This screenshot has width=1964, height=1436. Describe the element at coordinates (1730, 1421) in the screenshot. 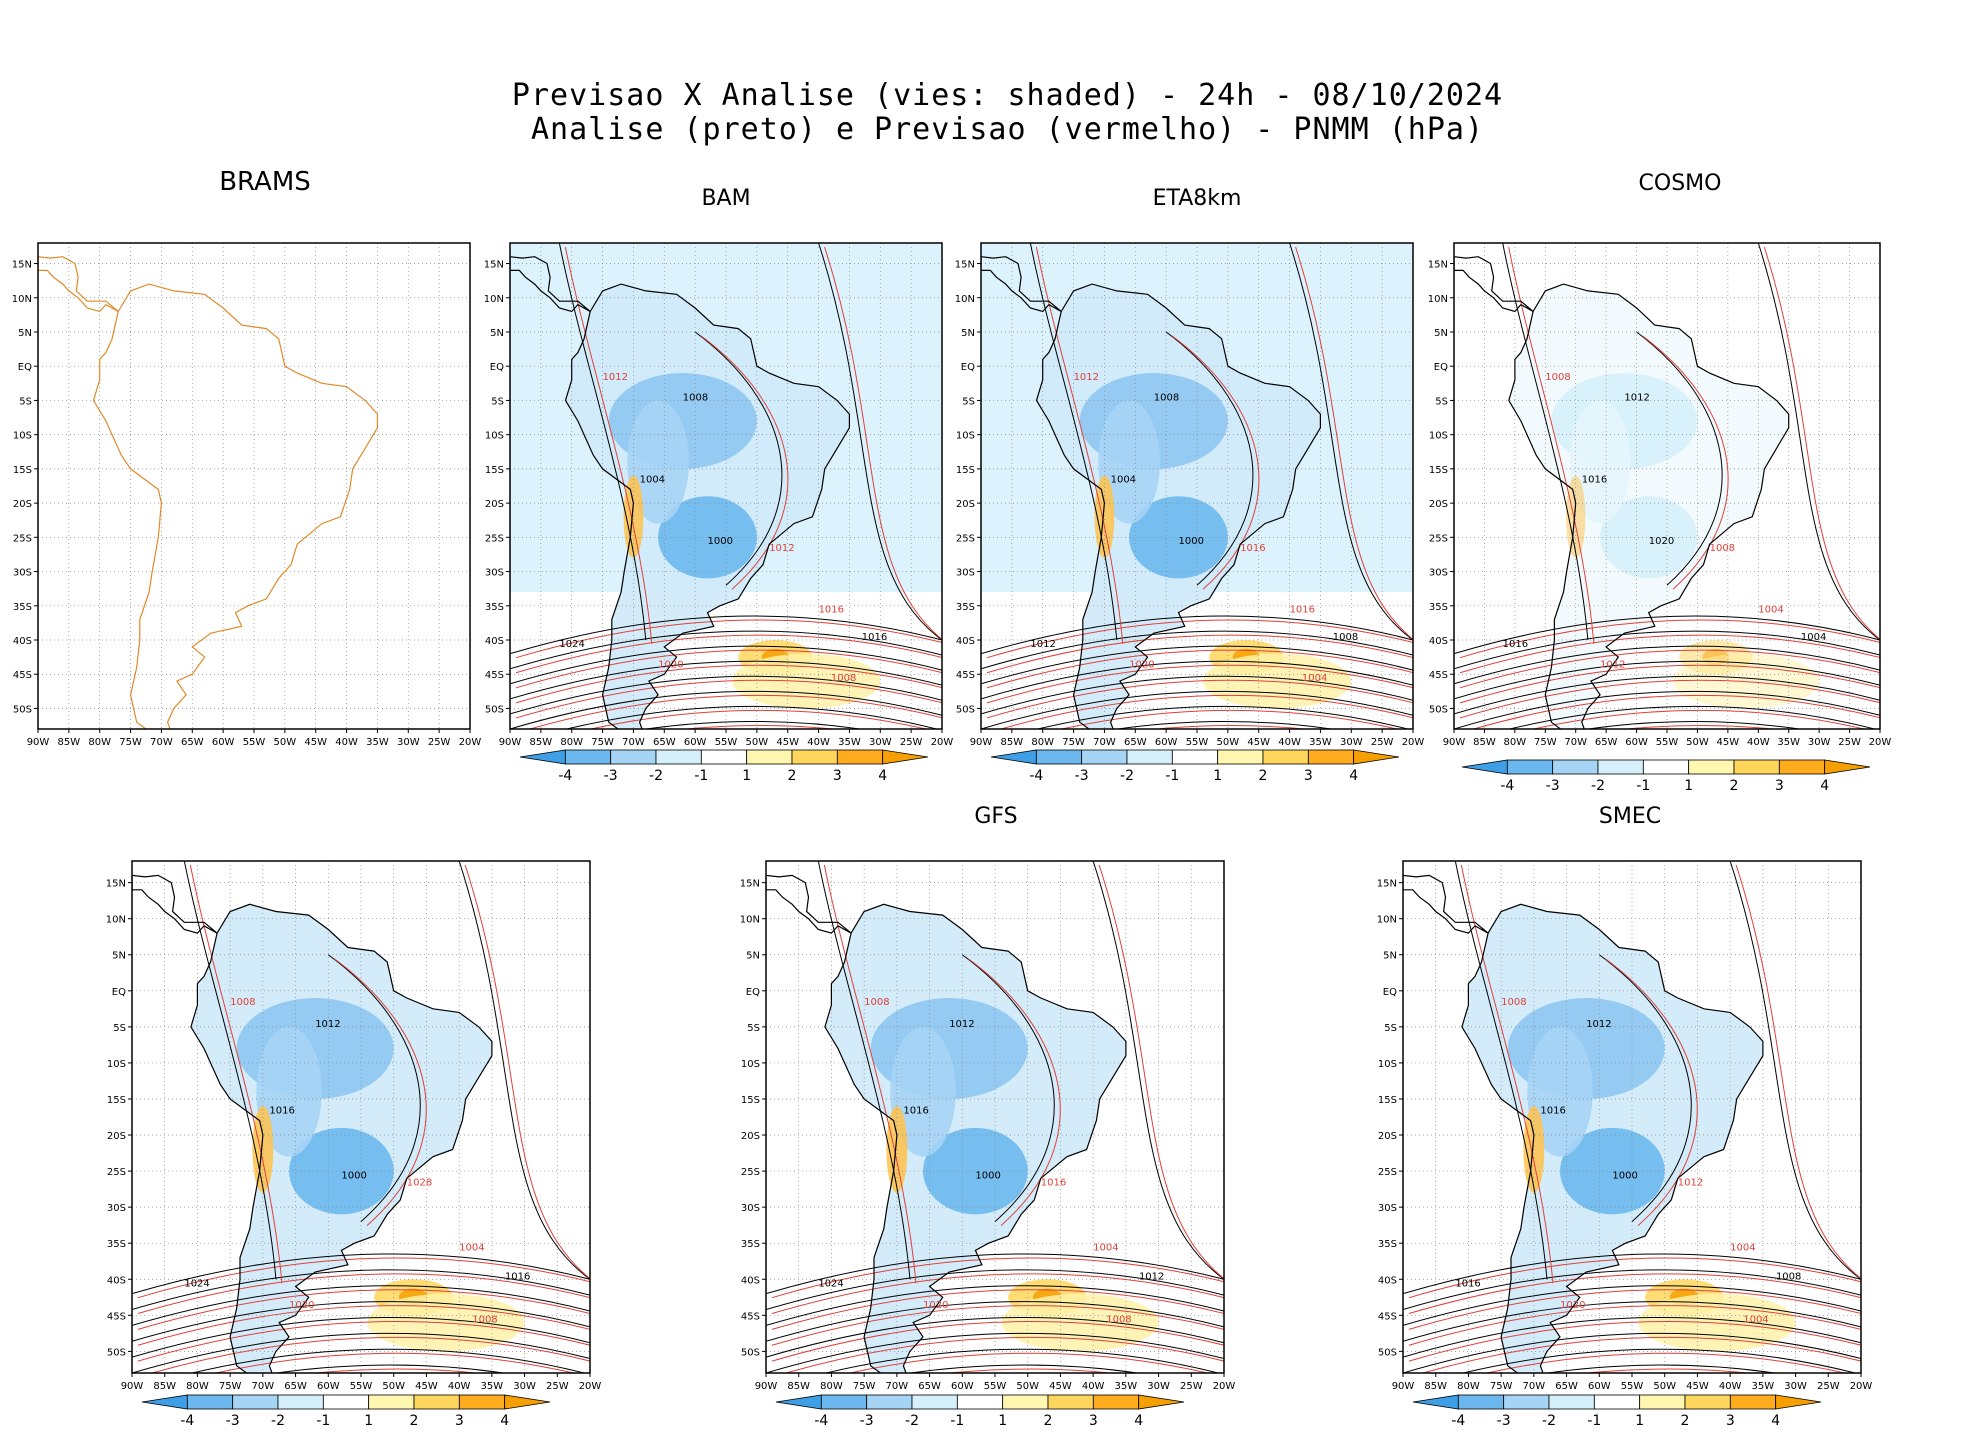

I see `colorbar-label: 3` at that location.